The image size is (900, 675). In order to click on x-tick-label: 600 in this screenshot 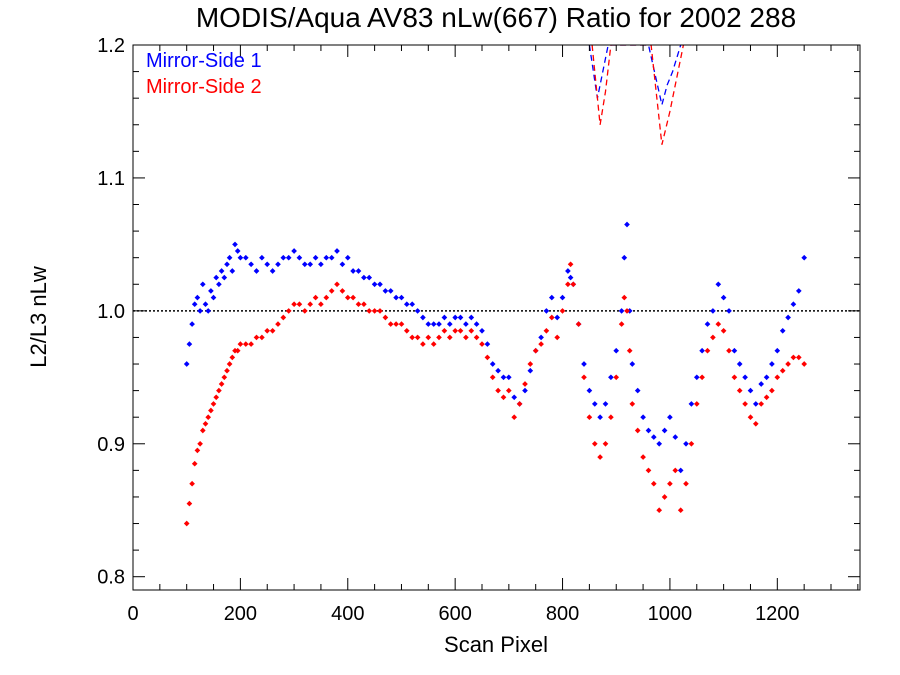, I will do `click(454, 614)`.